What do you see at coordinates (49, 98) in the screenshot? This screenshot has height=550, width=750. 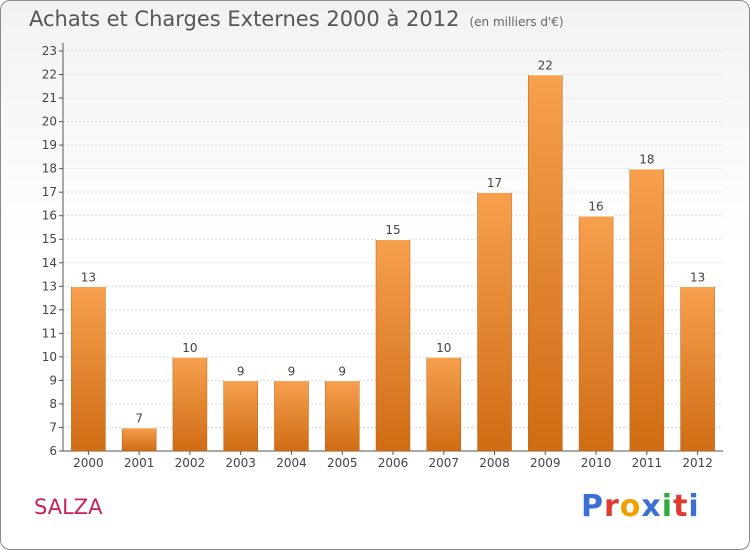 I see `y-tick-label: 21` at bounding box center [49, 98].